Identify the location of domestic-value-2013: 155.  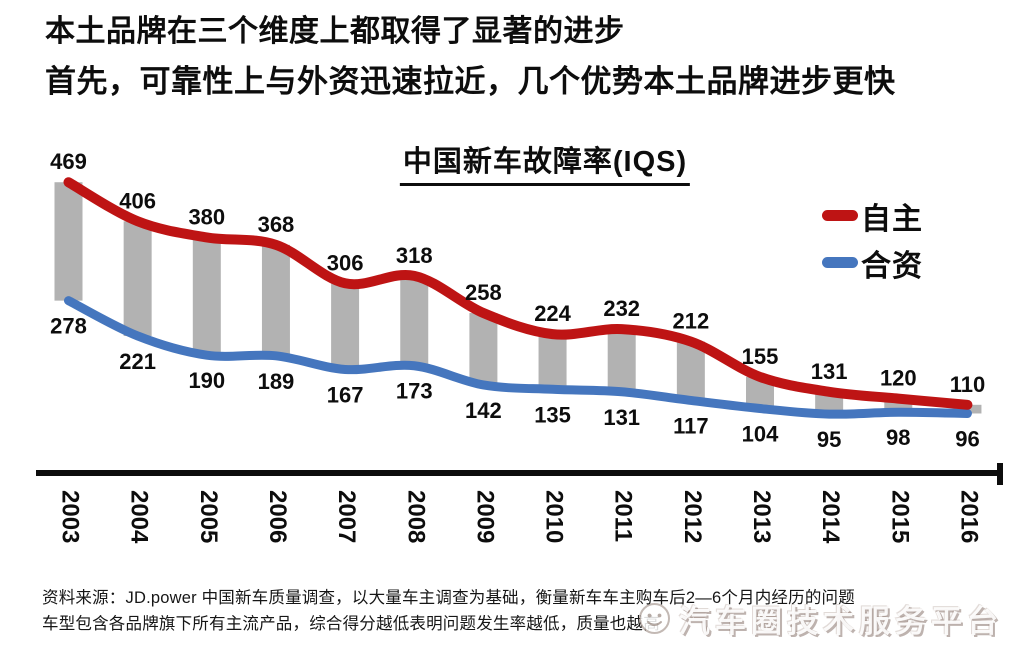
(760, 356).